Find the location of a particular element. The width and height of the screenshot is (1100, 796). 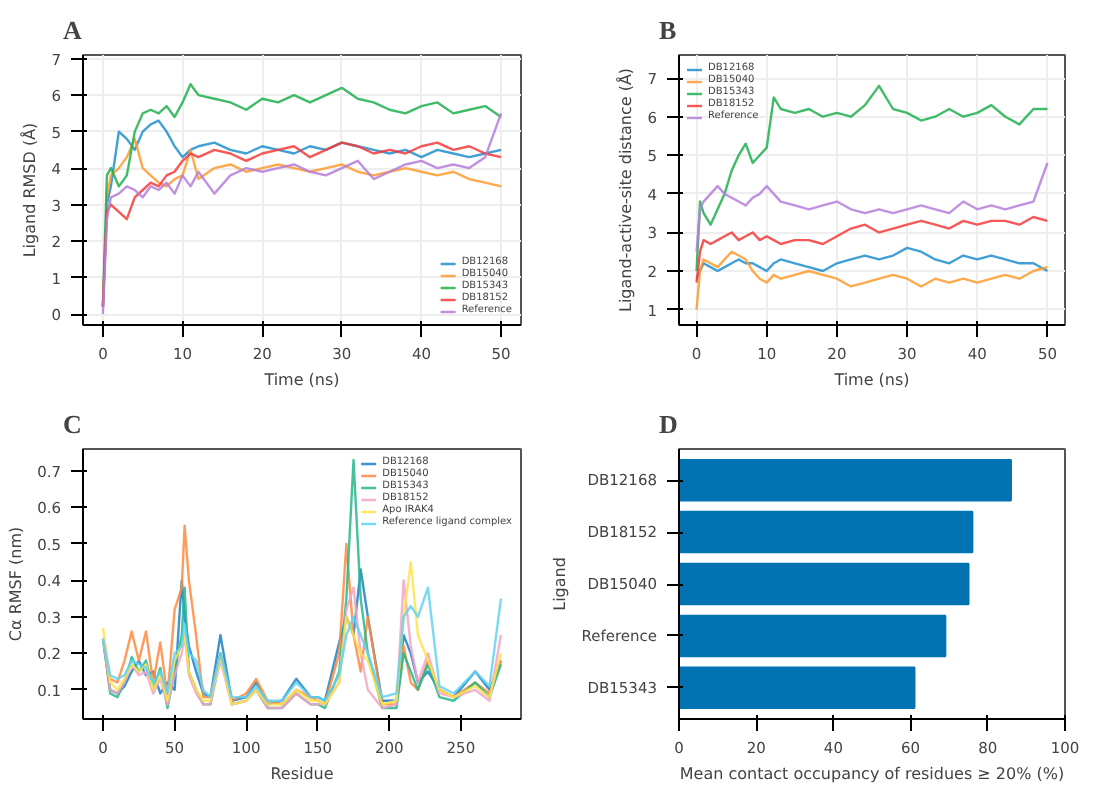

x-axis-title: Mean contact occupancy of residues ≥ 20% (%) is located at coordinates (872, 774).